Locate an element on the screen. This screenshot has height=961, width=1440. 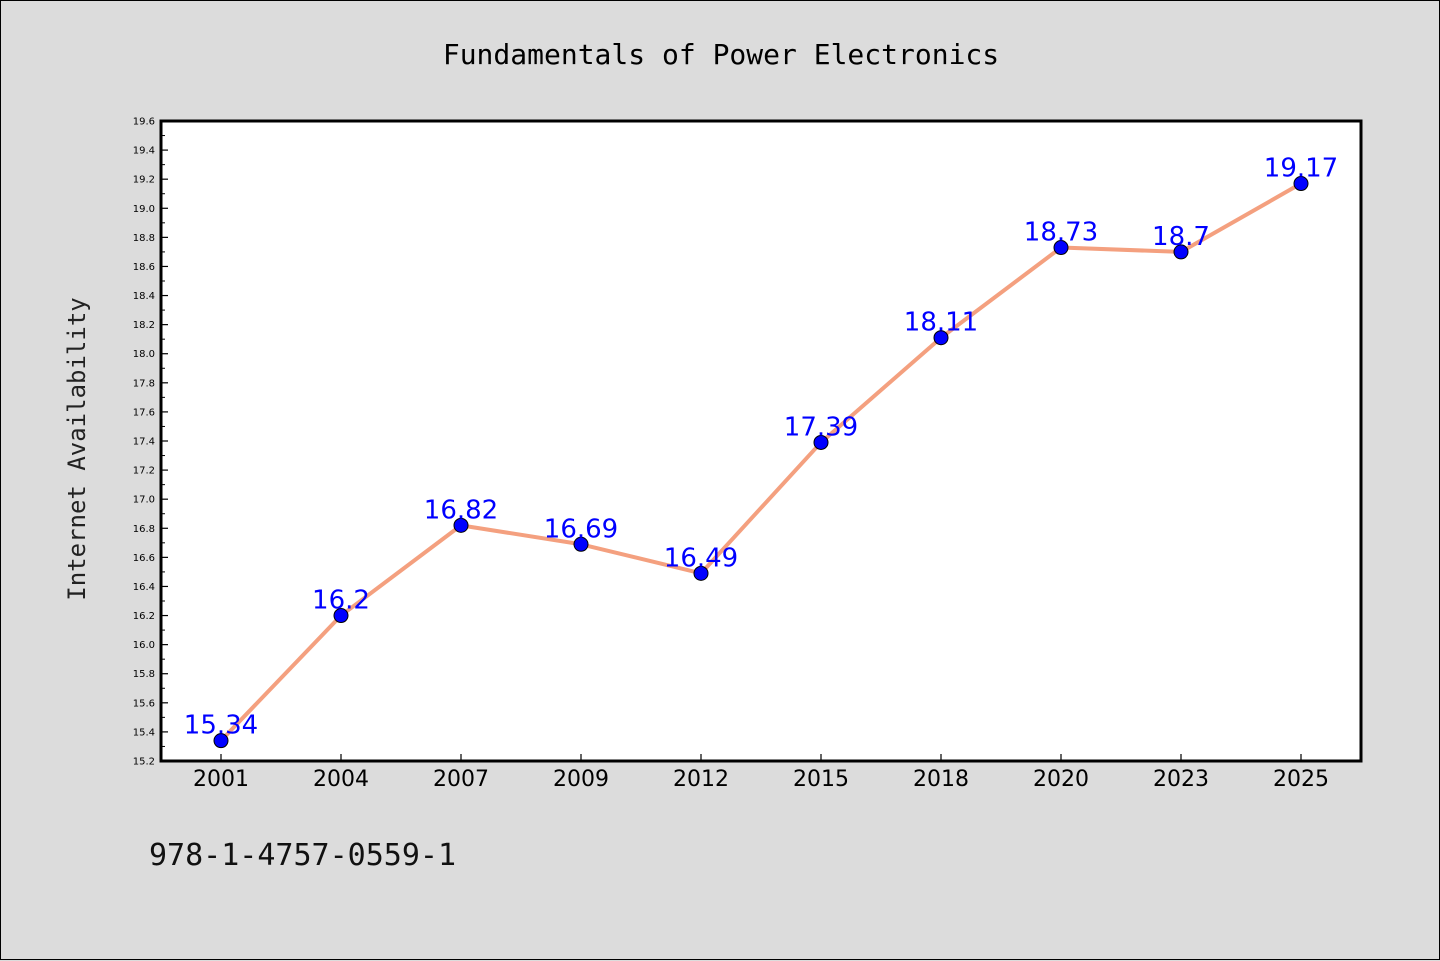
y-tick-label: 17.6 is located at coordinates (144, 412).